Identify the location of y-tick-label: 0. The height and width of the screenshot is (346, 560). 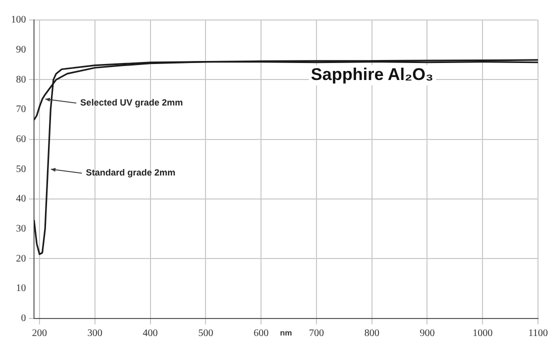
(23, 318).